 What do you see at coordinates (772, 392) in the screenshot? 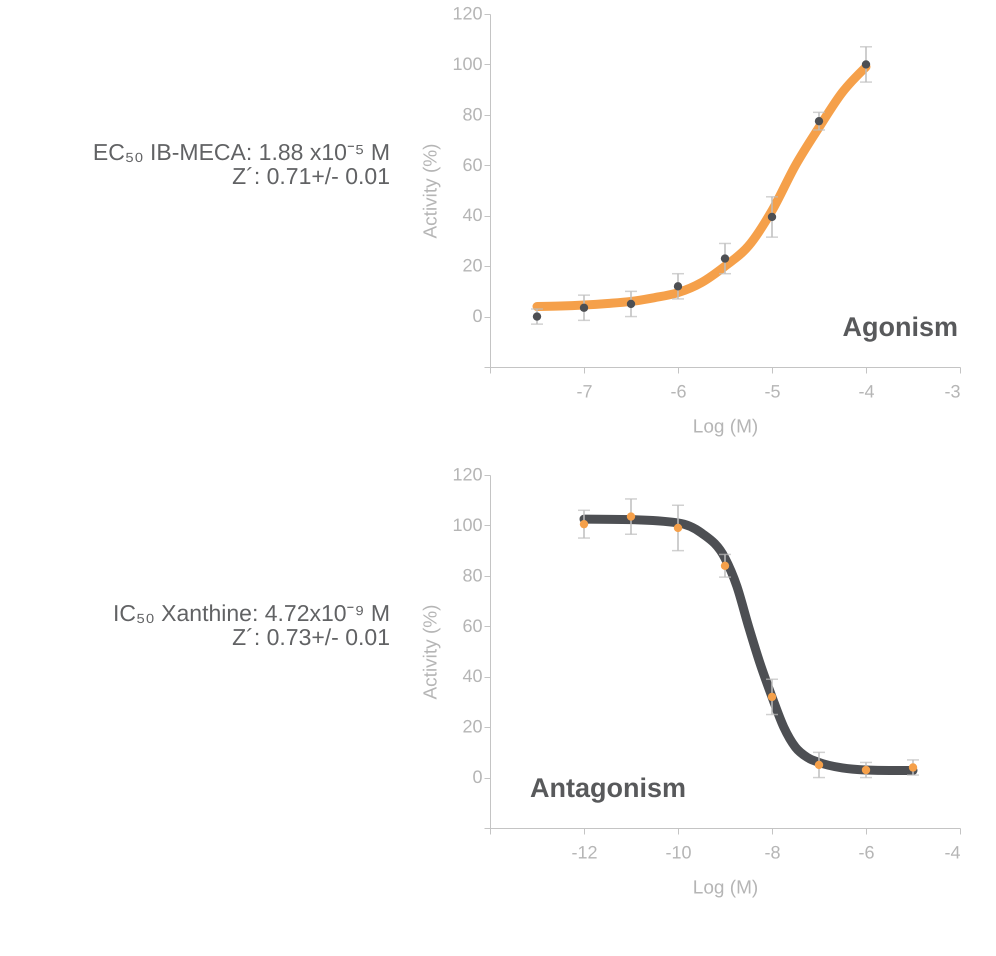
I see `x-tick-label: -5` at bounding box center [772, 392].